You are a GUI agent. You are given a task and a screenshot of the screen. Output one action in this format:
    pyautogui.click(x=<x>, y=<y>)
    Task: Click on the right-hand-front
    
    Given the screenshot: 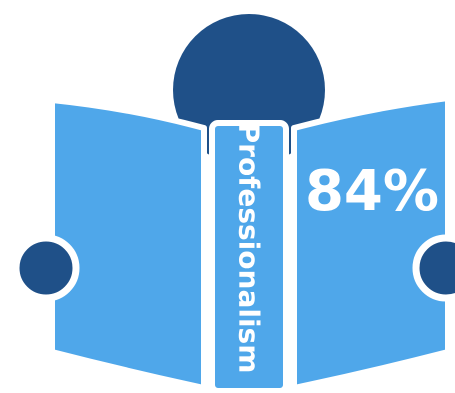 What is the action you would take?
    pyautogui.click(x=433, y=268)
    